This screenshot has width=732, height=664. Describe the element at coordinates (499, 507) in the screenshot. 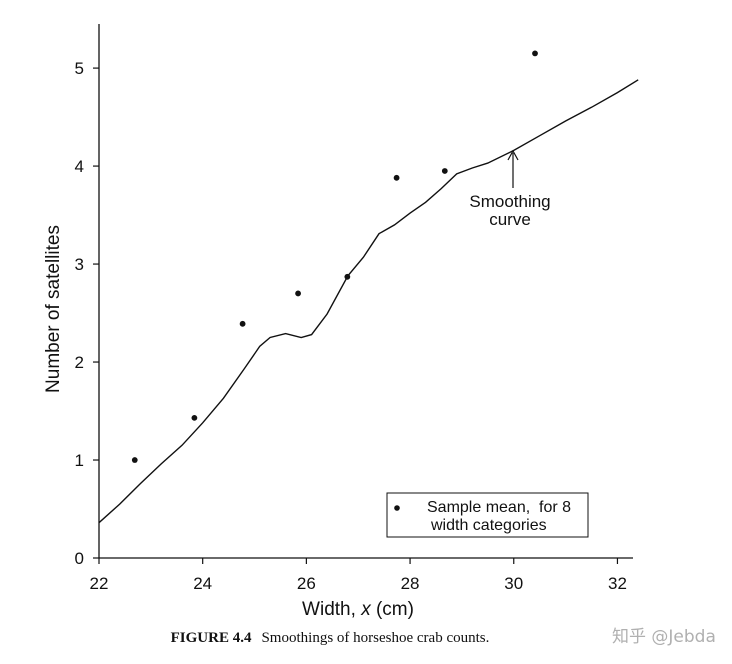

I see `legend-line1: Sample mean, for 8` at that location.